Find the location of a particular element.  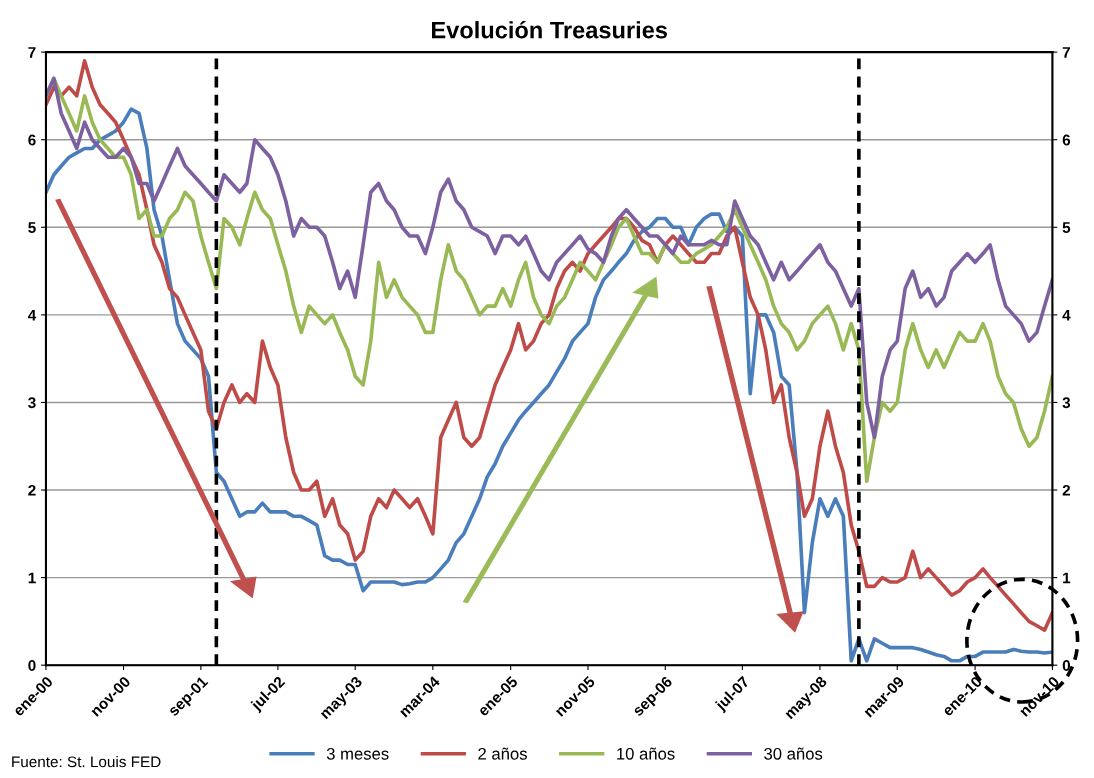

y-tick-label: 6 is located at coordinates (32, 140).